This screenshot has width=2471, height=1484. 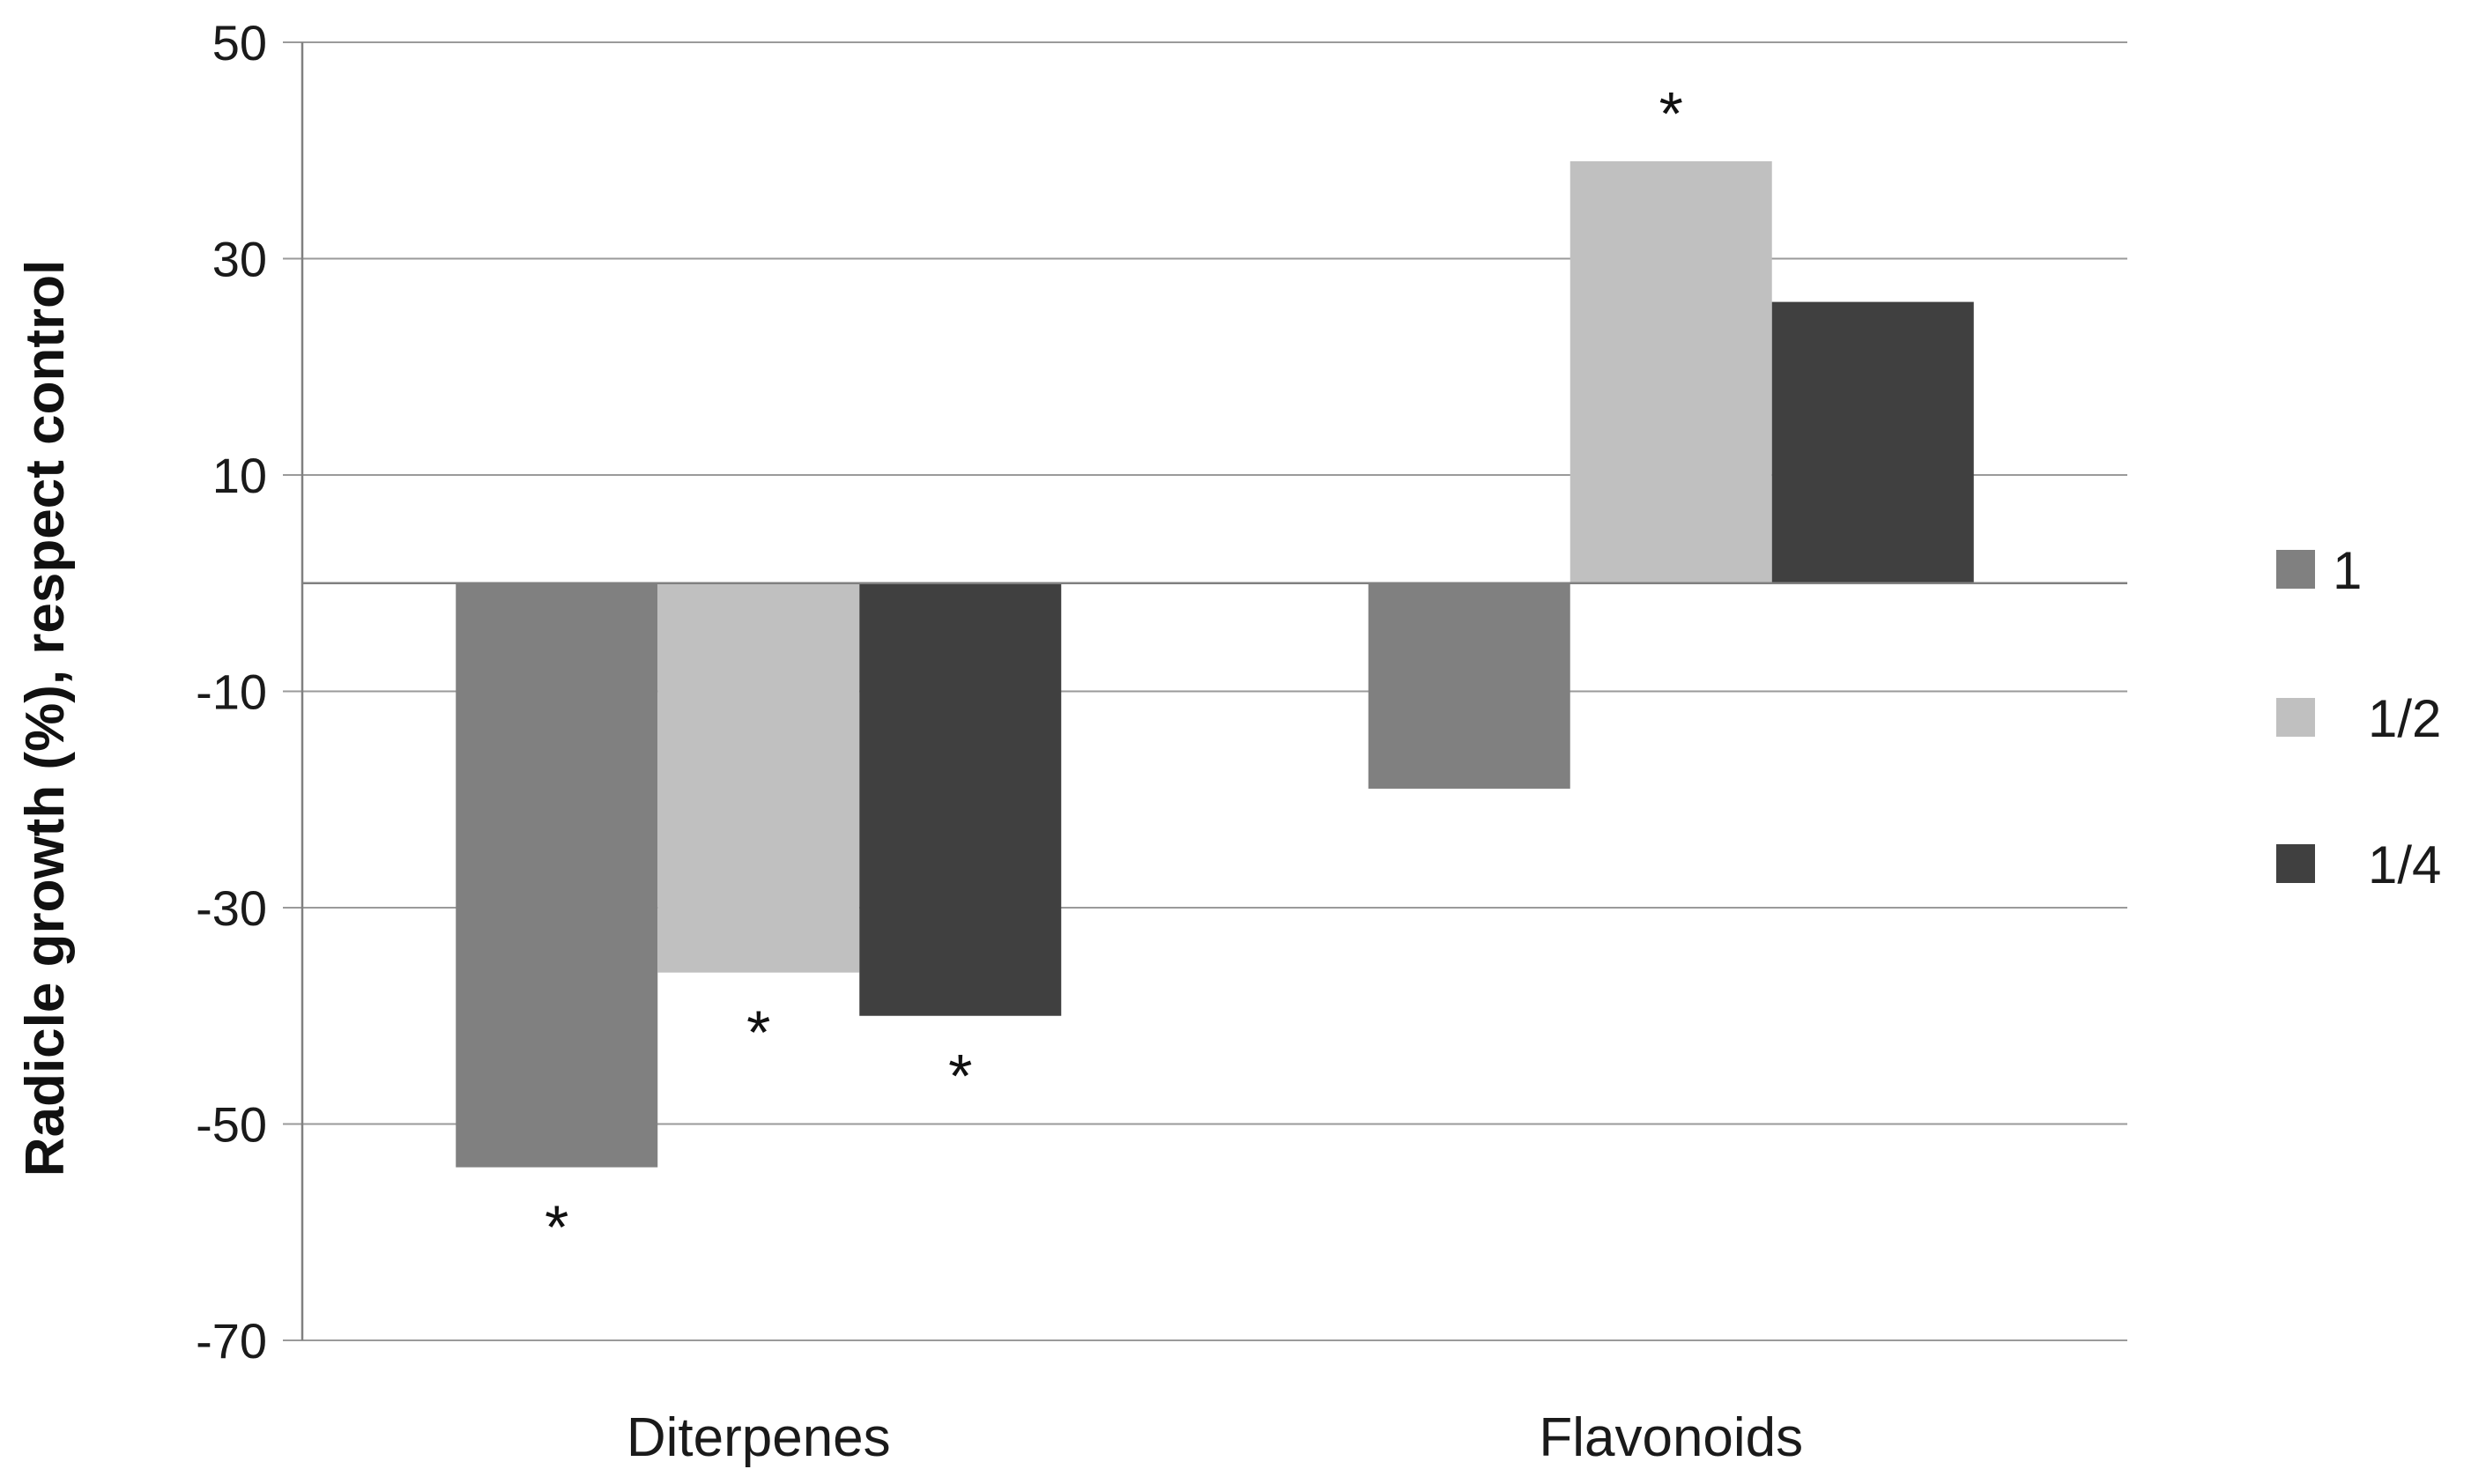 What do you see at coordinates (45, 718) in the screenshot?
I see `y-axis-title: Radicle growth (%), respect control` at bounding box center [45, 718].